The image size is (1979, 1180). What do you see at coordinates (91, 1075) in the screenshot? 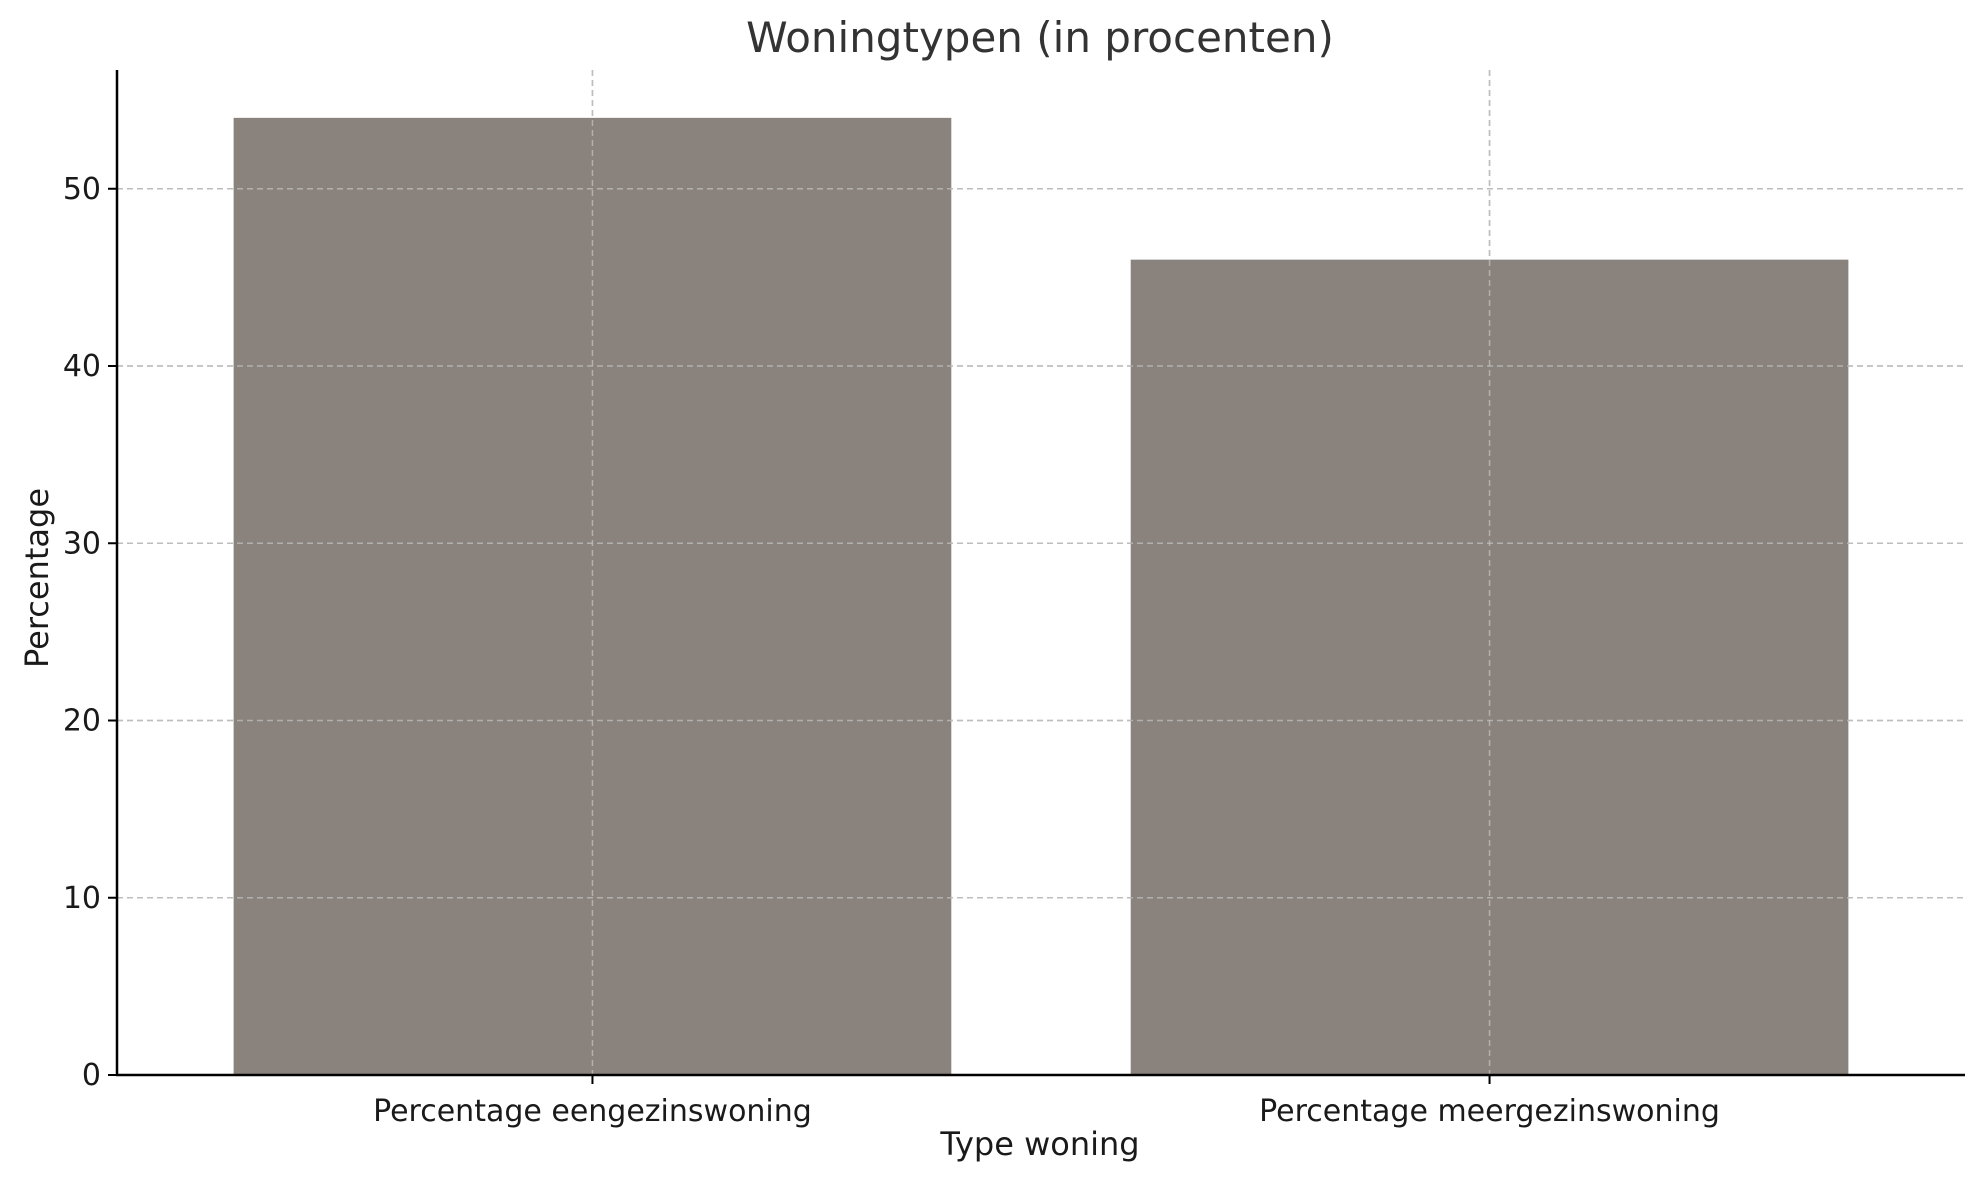
I see `y-tick-label-0: 0` at bounding box center [91, 1075].